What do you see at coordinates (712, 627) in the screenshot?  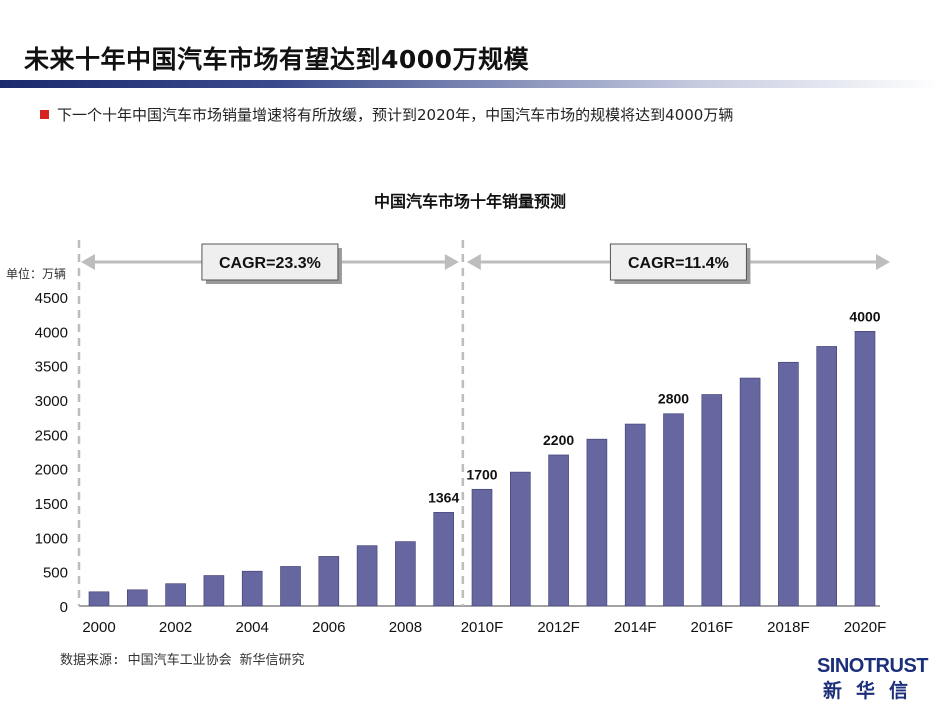 I see `x-tick-label: 2016F` at bounding box center [712, 627].